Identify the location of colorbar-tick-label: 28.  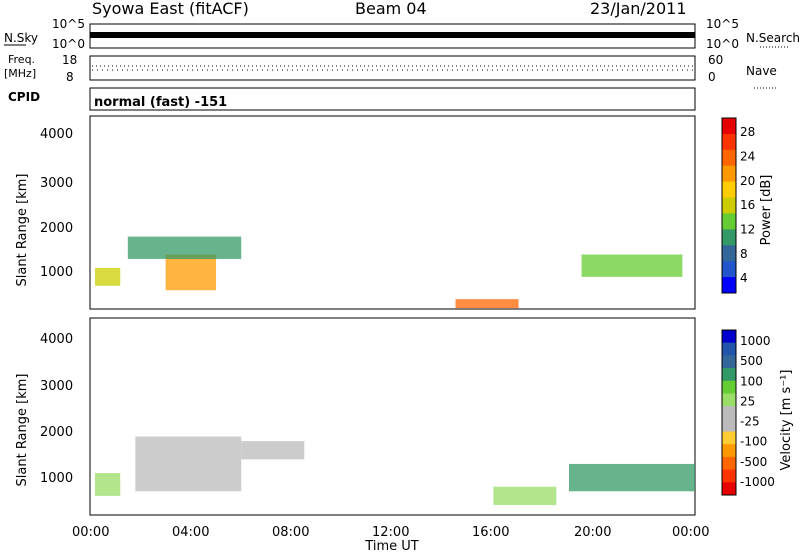
(747, 132).